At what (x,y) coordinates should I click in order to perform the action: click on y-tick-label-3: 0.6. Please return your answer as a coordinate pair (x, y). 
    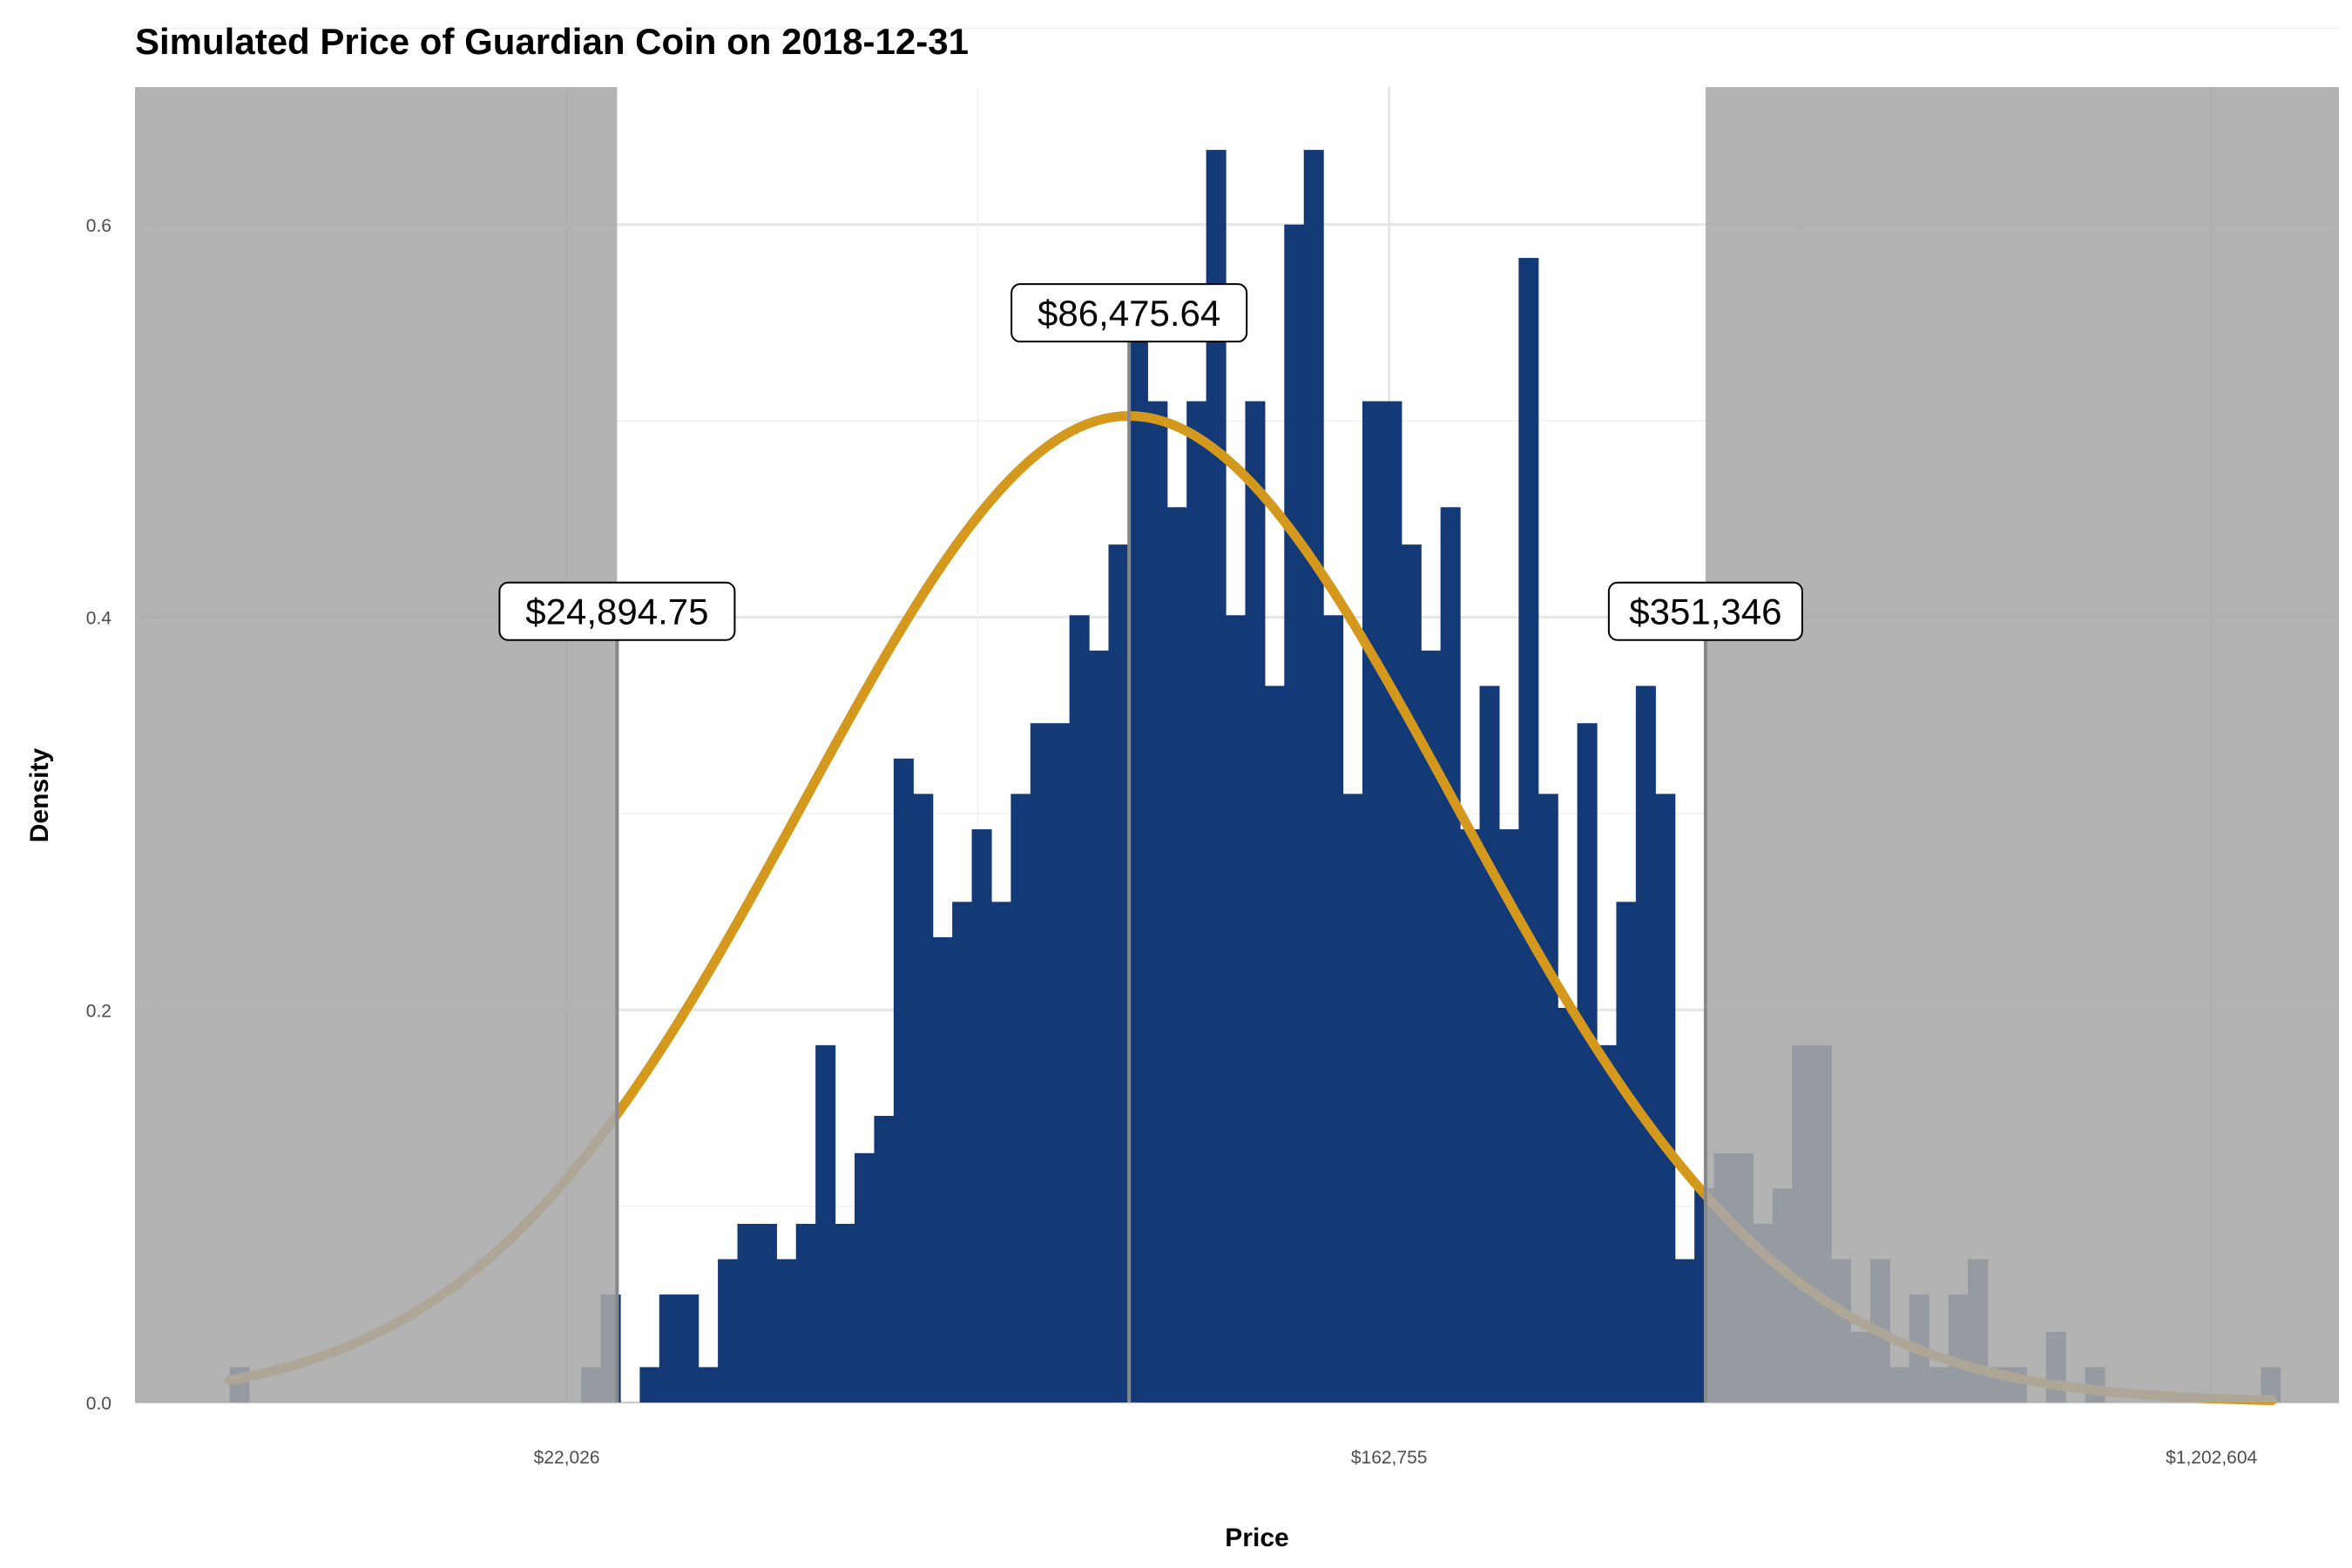
    Looking at the image, I should click on (99, 226).